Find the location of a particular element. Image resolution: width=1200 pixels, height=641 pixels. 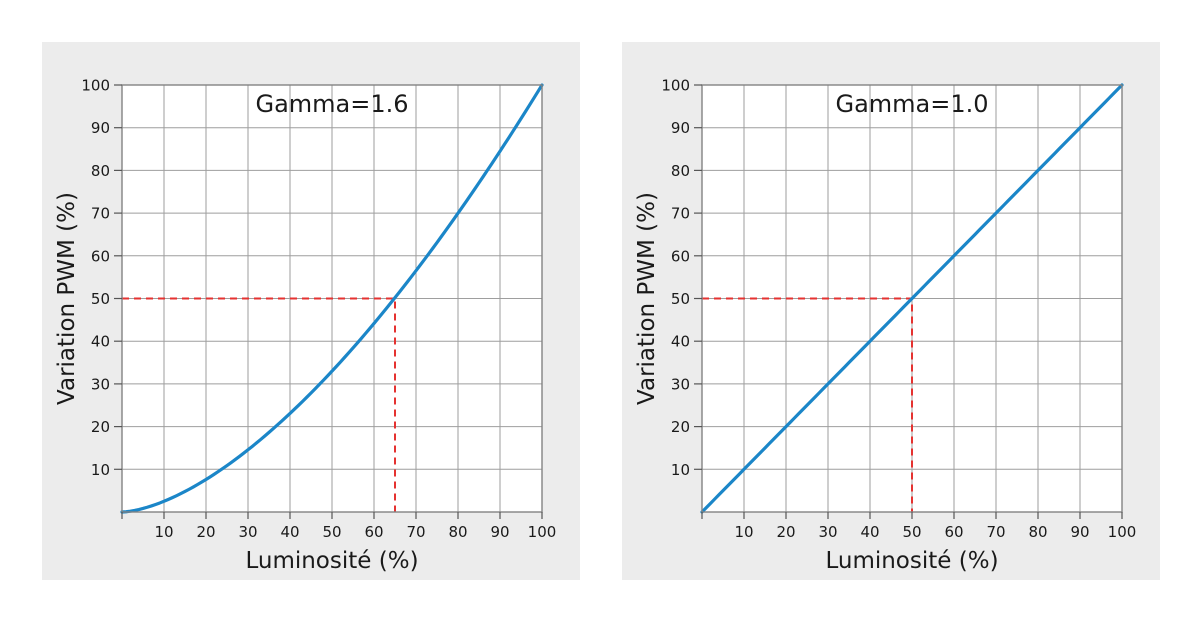

reference-dashed-line is located at coordinates (259, 404).